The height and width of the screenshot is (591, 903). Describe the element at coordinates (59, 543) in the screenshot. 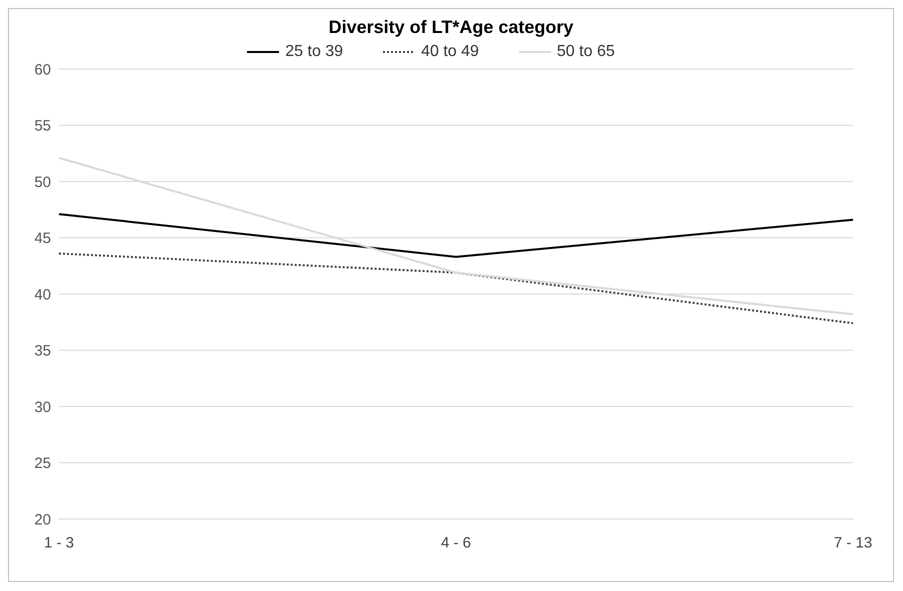

I see `x-tick-label: 1 - 3` at that location.